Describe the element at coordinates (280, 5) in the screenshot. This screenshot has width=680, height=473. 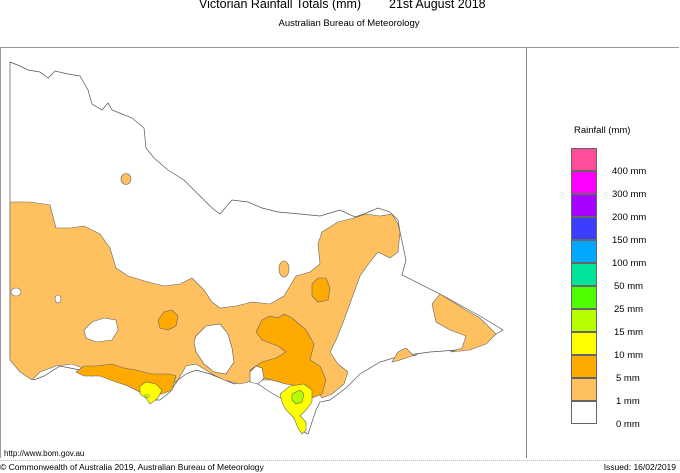
I see `map-title: Victorian Rainfall Totals (mm)` at that location.